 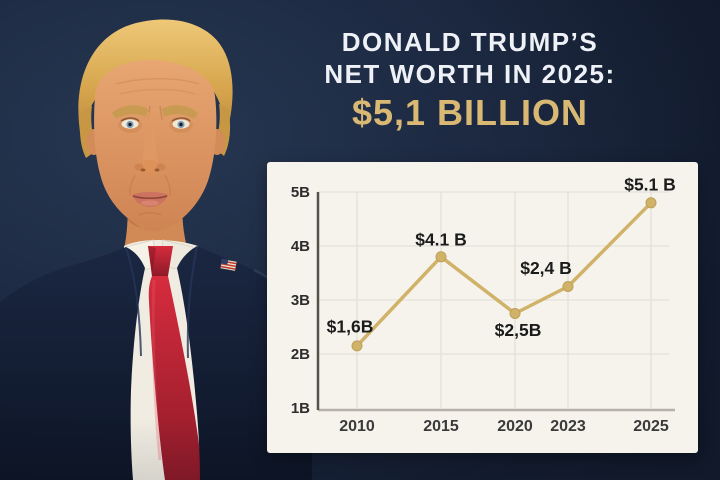 What do you see at coordinates (651, 426) in the screenshot?
I see `x-tick-label: 2025` at bounding box center [651, 426].